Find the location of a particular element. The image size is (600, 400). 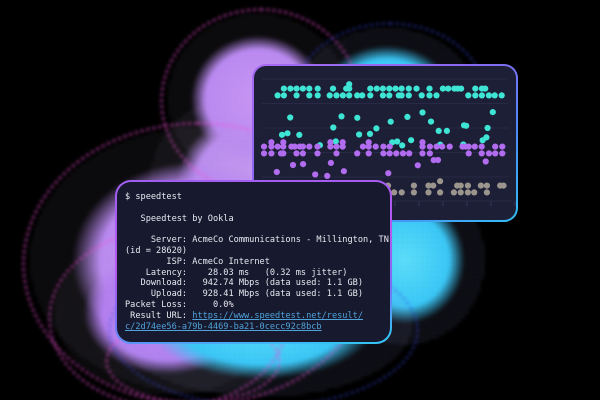

terminal-line: Latency: 28.03 ms (0.32 ms jitter) is located at coordinates (257, 273).